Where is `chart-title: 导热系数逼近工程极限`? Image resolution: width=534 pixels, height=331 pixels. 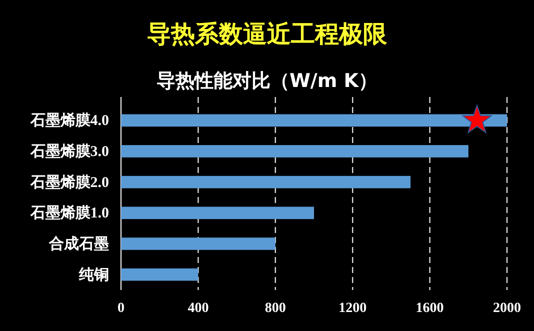
chart-title: 导热系数逼近工程极限 is located at coordinates (267, 34).